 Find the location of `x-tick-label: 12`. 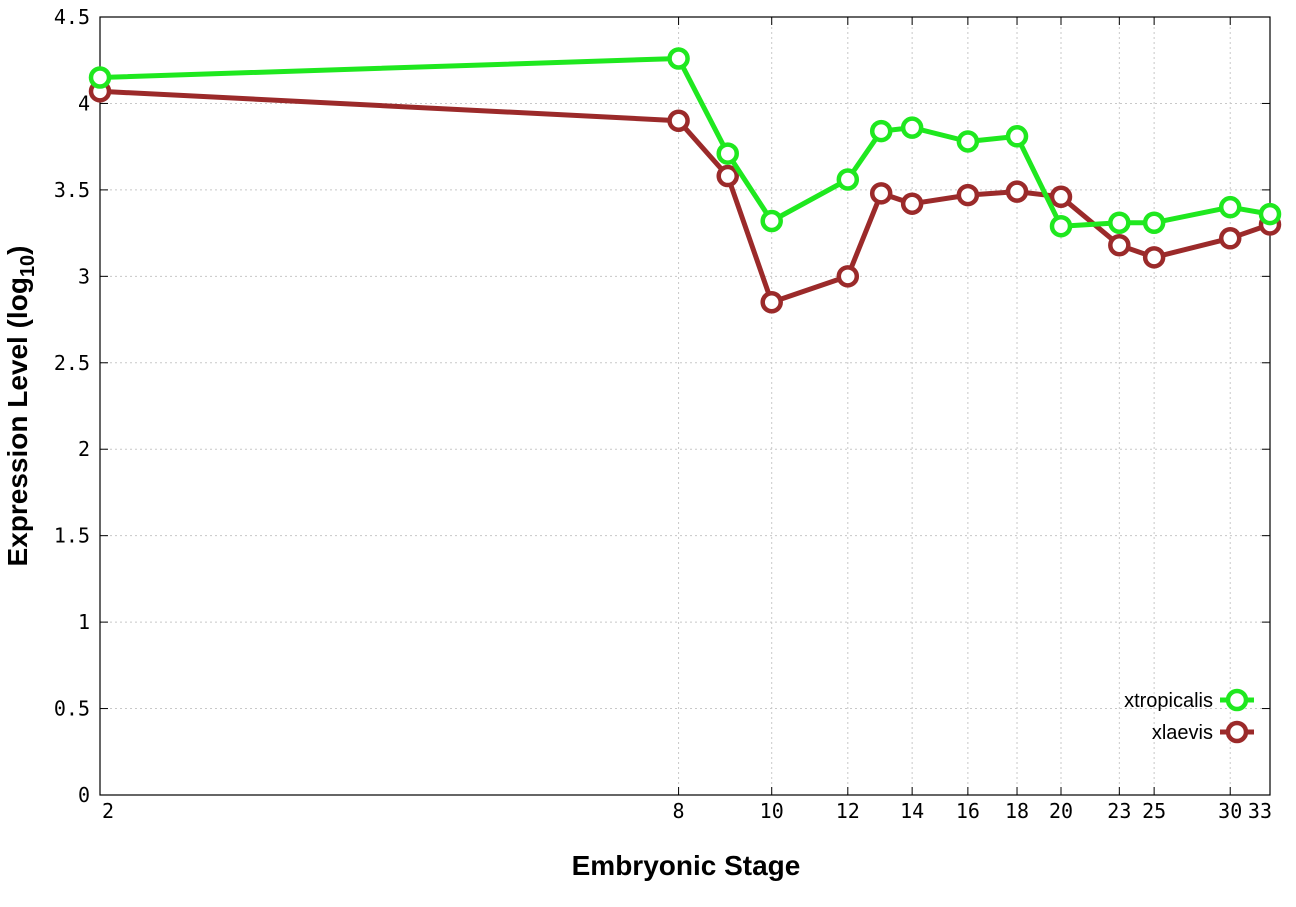

x-tick-label: 12 is located at coordinates (848, 811).